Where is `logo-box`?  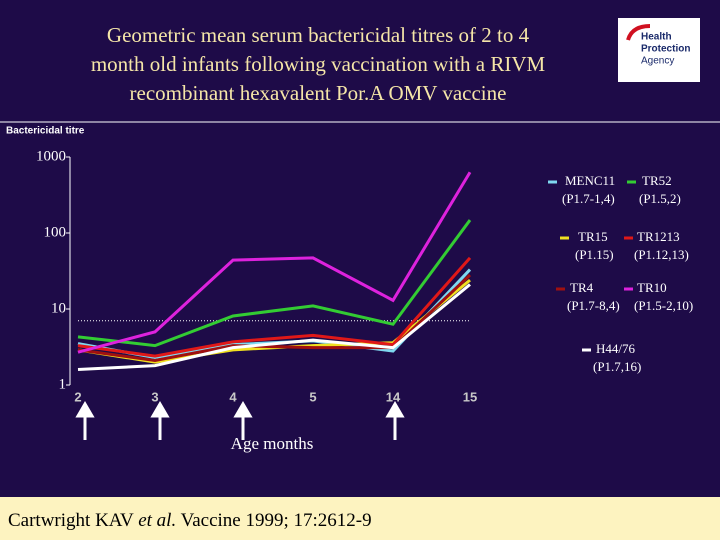 logo-box is located at coordinates (659, 50).